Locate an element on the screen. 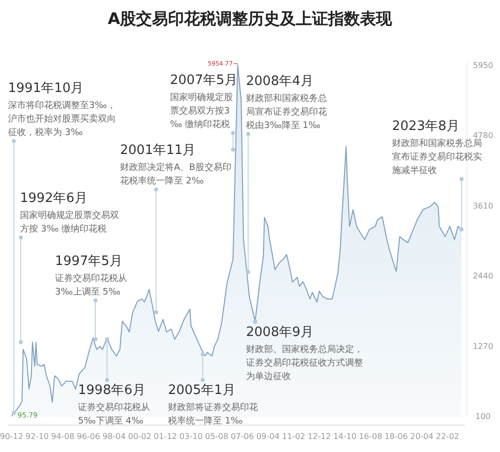  annotation: 财政部和国家税务总局宣布证券交易印花税实施减半征收 is located at coordinates (437, 157).